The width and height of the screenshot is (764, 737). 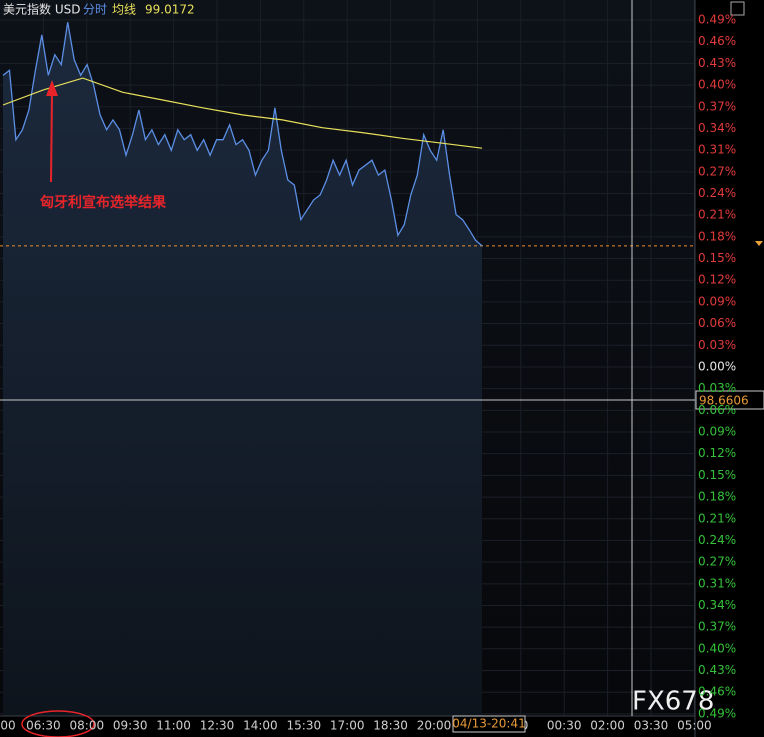 What do you see at coordinates (52, 88) in the screenshot?
I see `annotation-arrowhead` at bounding box center [52, 88].